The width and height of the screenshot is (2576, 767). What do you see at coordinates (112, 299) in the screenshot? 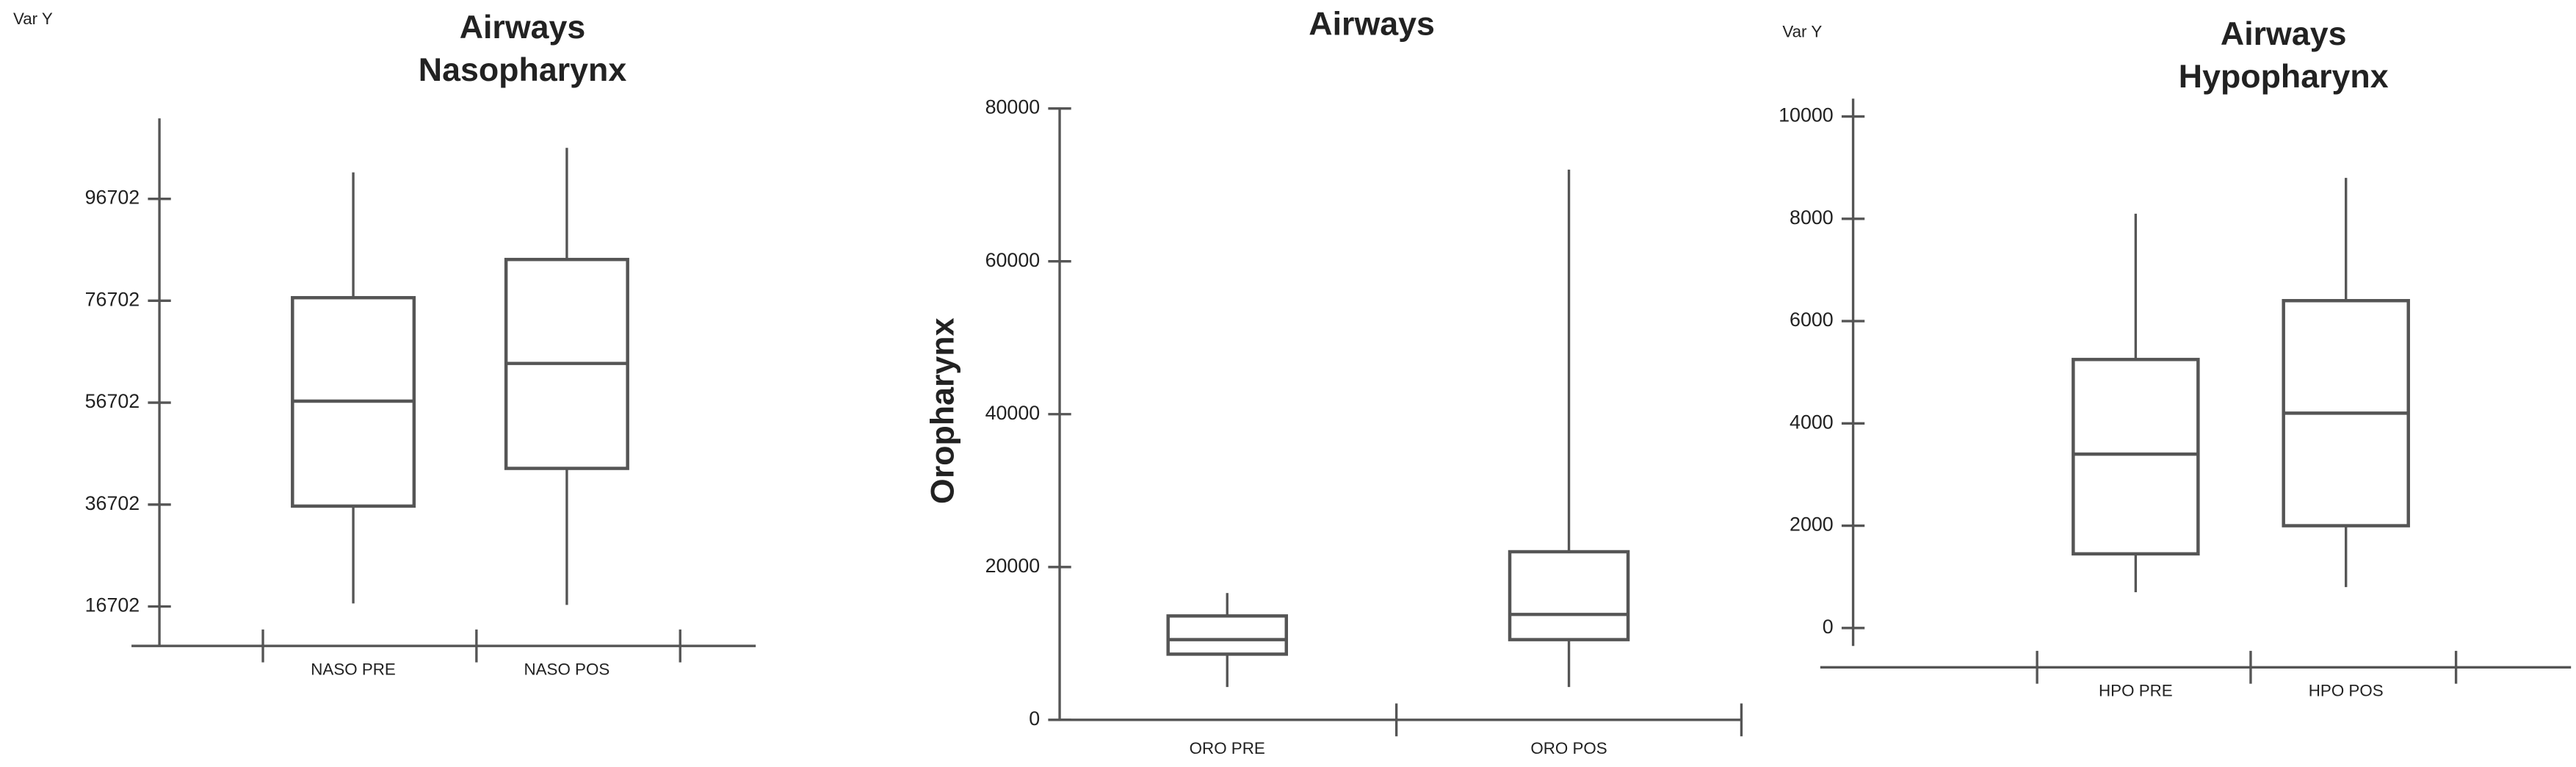
I see `y-tick-label: 76702` at bounding box center [112, 299].